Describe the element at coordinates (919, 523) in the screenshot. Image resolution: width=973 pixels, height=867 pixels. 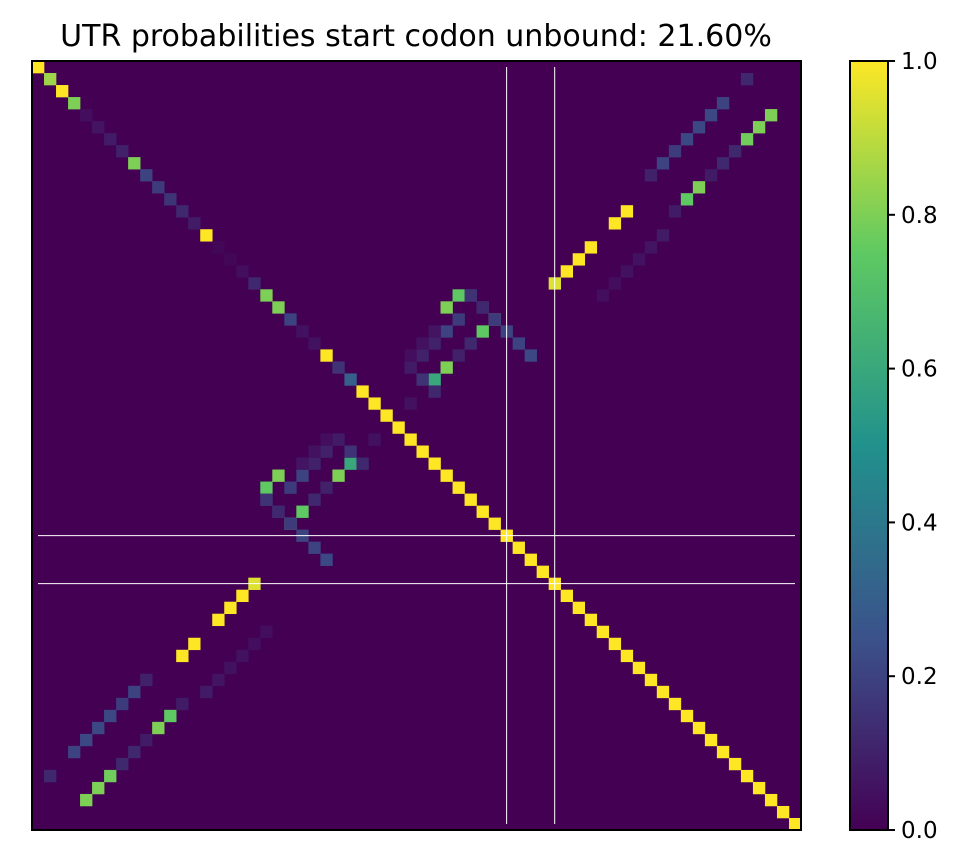
I see `colorbar-tick-label: 0.4` at that location.